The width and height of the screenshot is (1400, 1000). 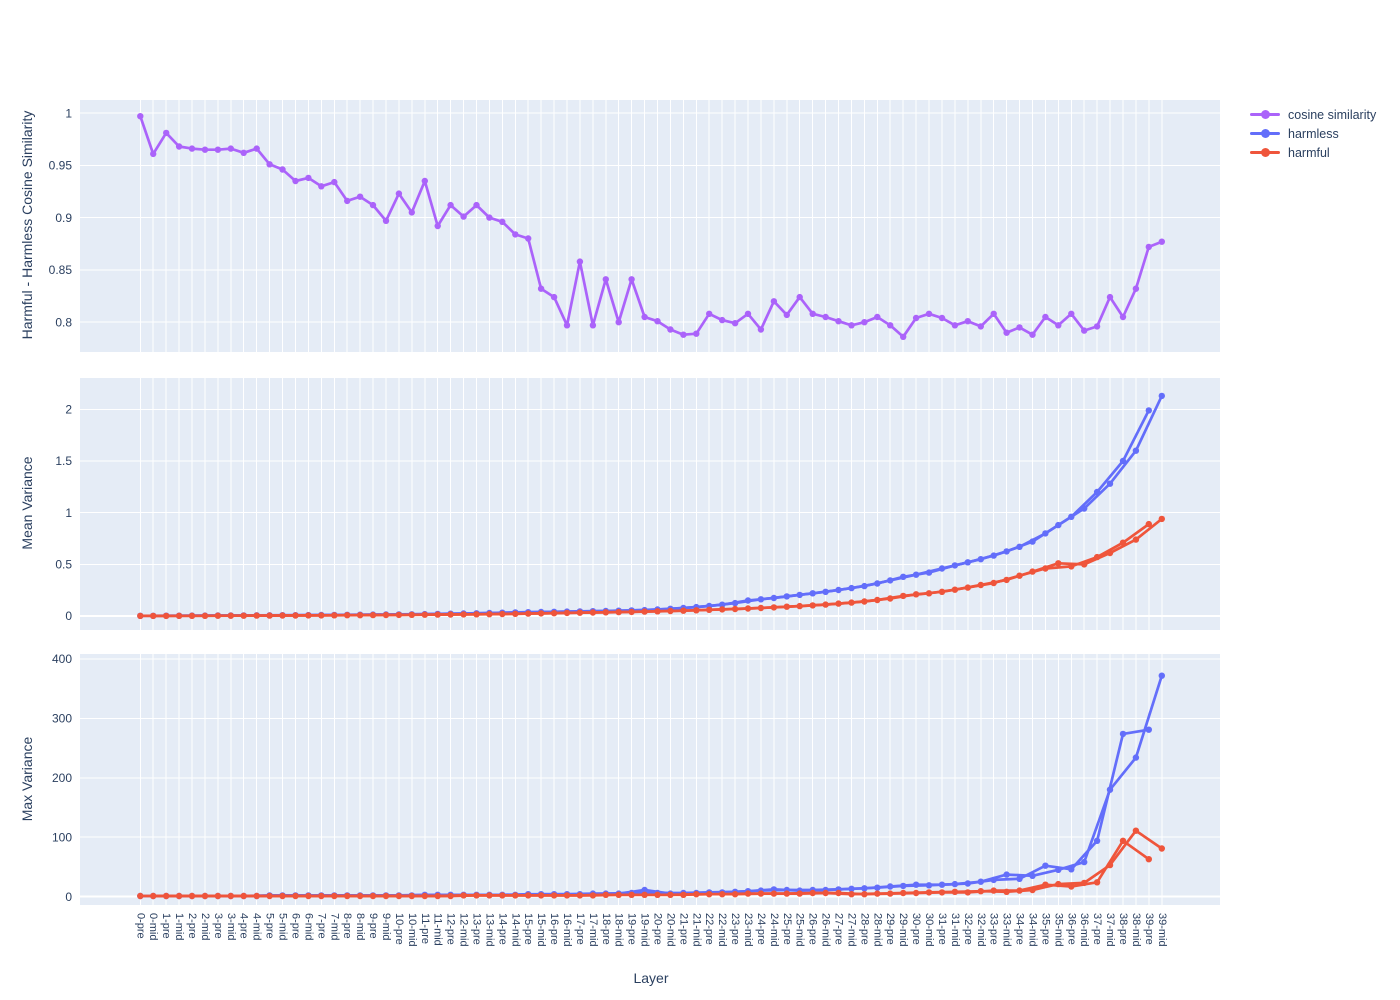 What do you see at coordinates (968, 929) in the screenshot?
I see `x-tick-label: 32-pre` at bounding box center [968, 929].